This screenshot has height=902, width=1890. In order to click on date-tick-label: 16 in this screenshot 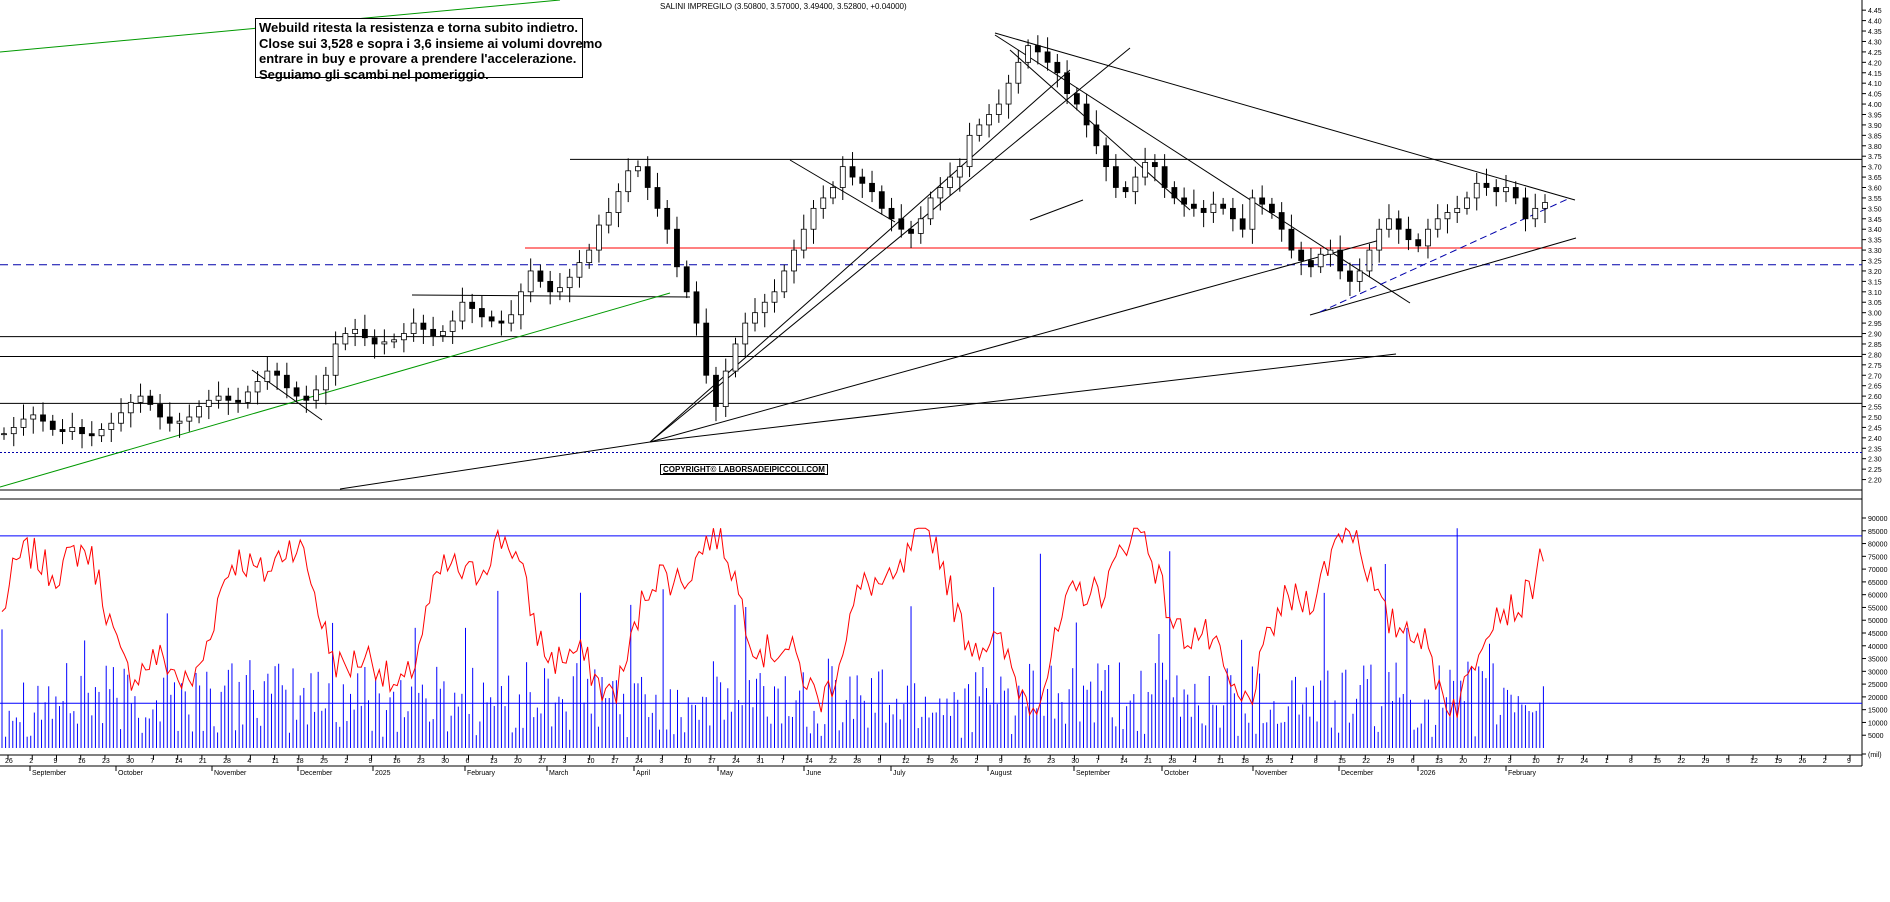, I will do `click(1027, 761)`.